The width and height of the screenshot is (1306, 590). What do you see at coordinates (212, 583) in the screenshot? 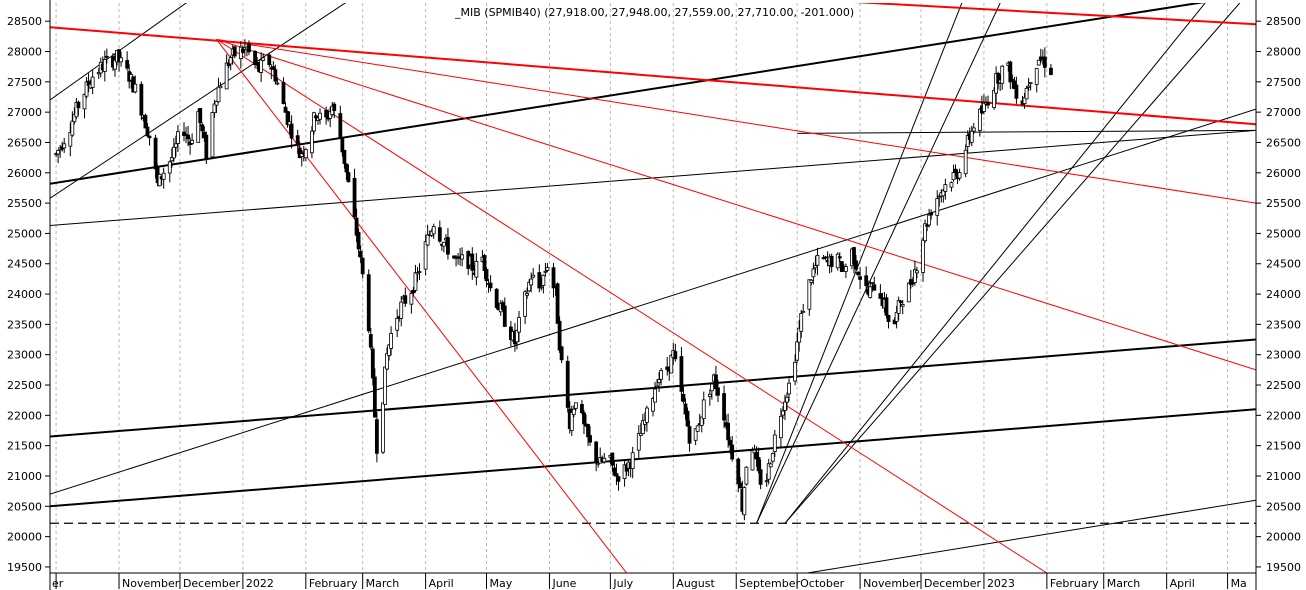
I see `x-tick-label: December` at bounding box center [212, 583].